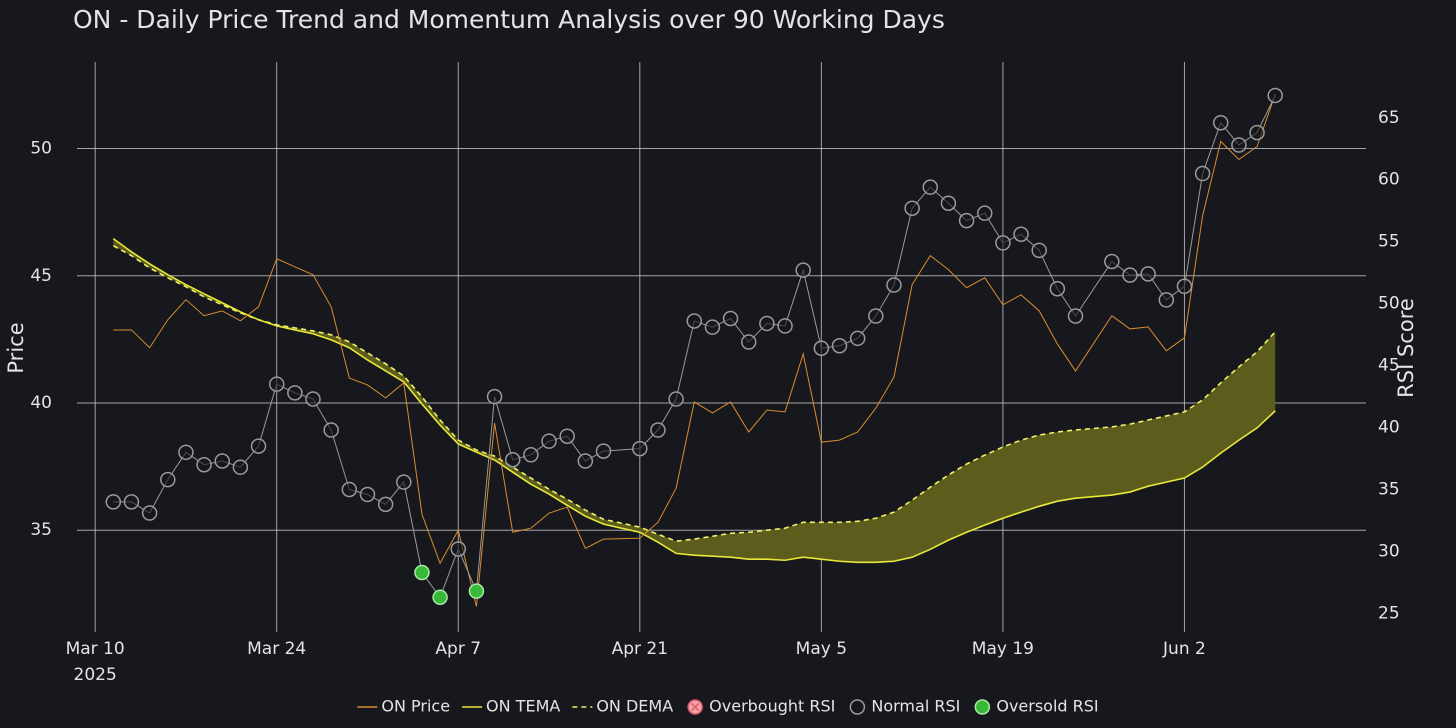 This screenshot has width=1456, height=728. I want to click on x-tick-sublabel: 2025, so click(95, 675).